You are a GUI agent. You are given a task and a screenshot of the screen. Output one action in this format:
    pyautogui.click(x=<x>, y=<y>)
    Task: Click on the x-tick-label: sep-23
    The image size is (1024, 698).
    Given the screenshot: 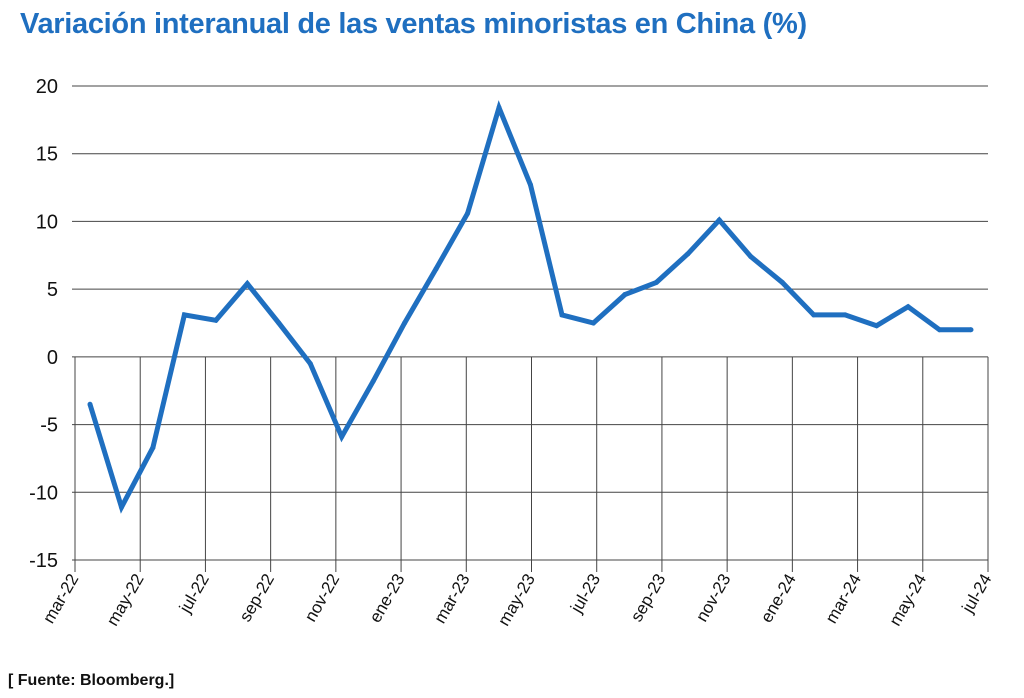 What is the action you would take?
    pyautogui.click(x=648, y=598)
    